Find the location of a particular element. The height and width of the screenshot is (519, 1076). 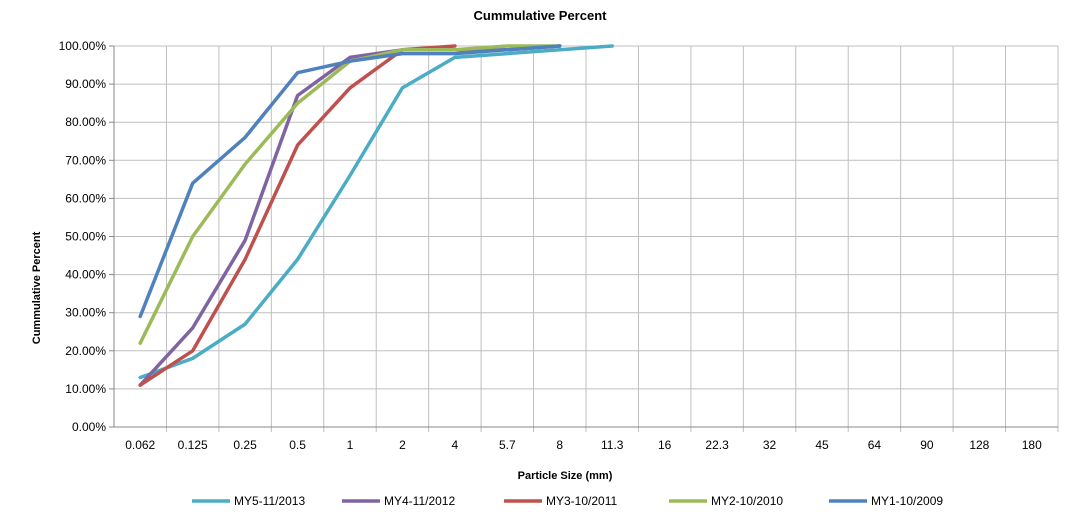

y-tick-label: 20.00% is located at coordinates (85, 351).